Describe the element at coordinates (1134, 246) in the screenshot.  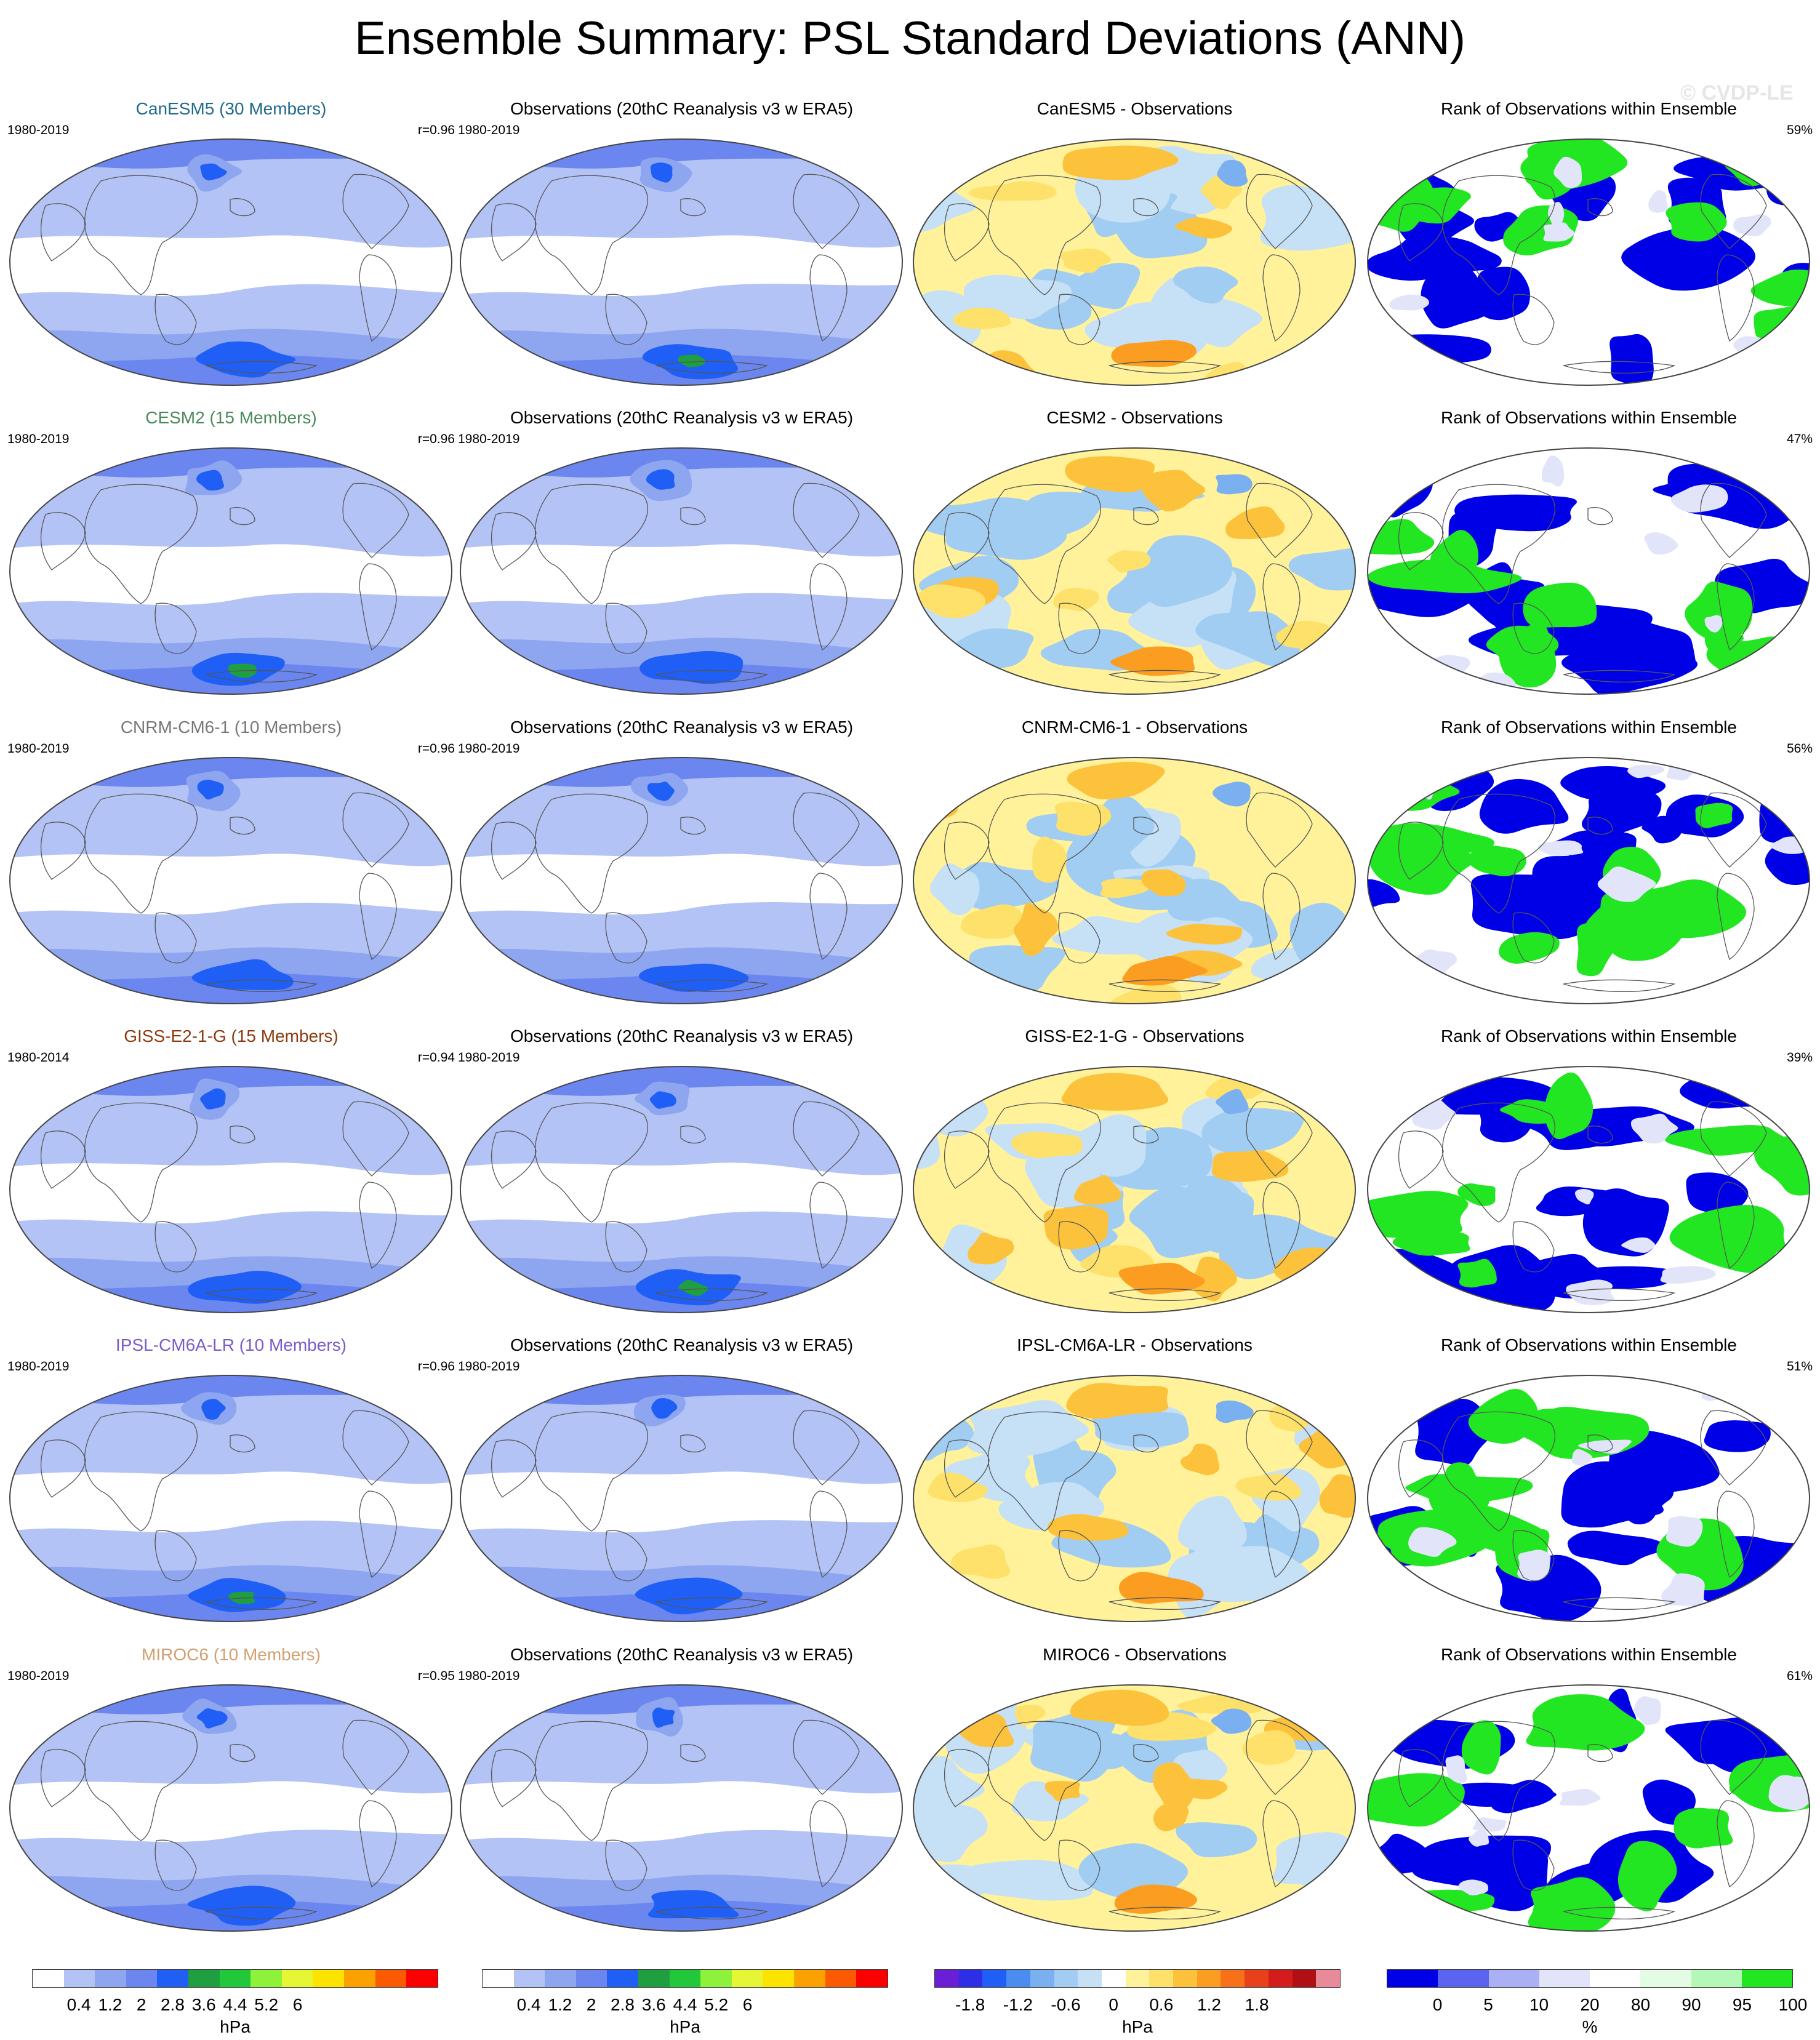
I see `panel-diff-0: CanESM5 - Observations` at that location.